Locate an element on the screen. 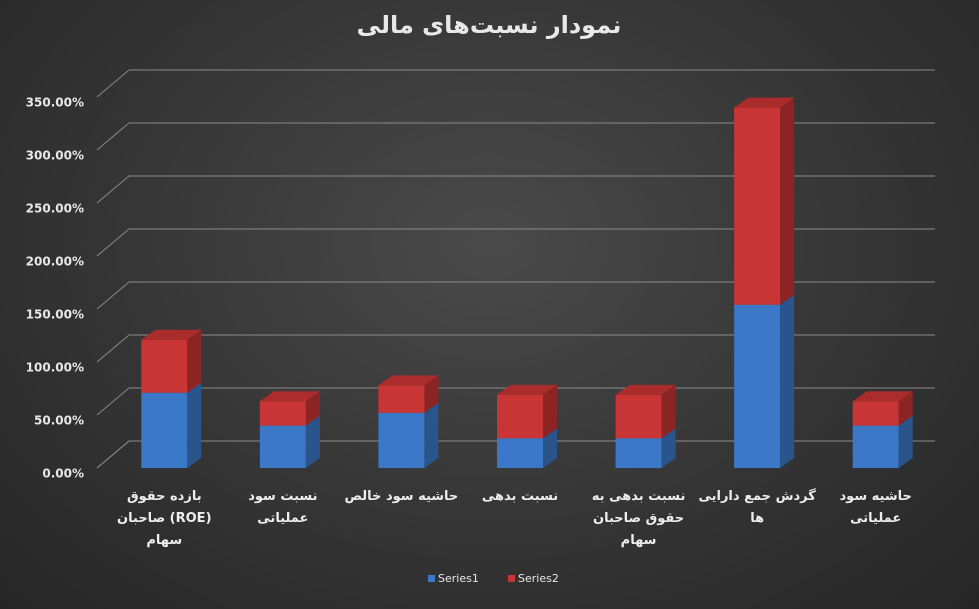 Image resolution: width=979 pixels, height=609 pixels. y-tick-label: 0.00% is located at coordinates (63, 474).